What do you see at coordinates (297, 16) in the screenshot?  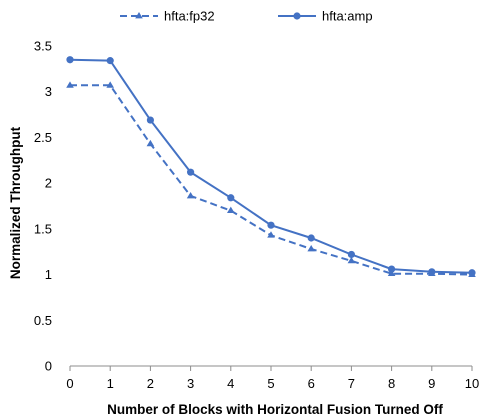 I see `legend-marker-circle` at bounding box center [297, 16].